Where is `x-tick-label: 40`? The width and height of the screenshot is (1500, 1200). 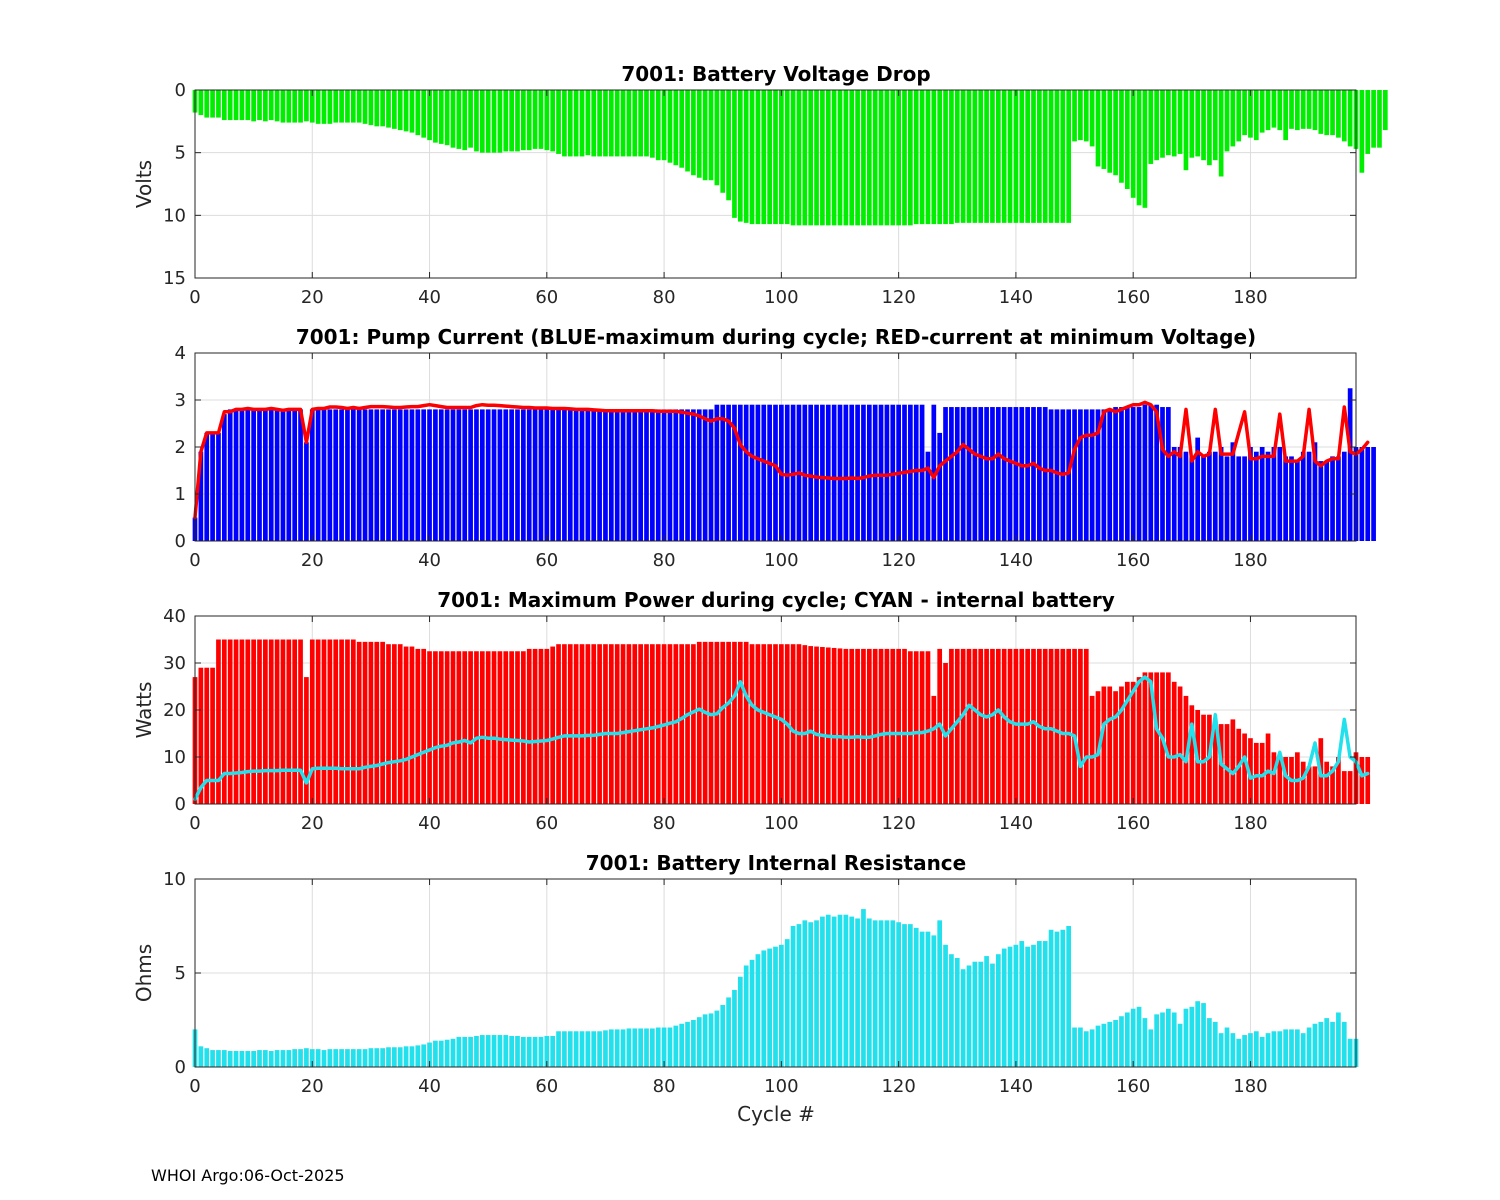 x-tick-label: 40 is located at coordinates (429, 1086).